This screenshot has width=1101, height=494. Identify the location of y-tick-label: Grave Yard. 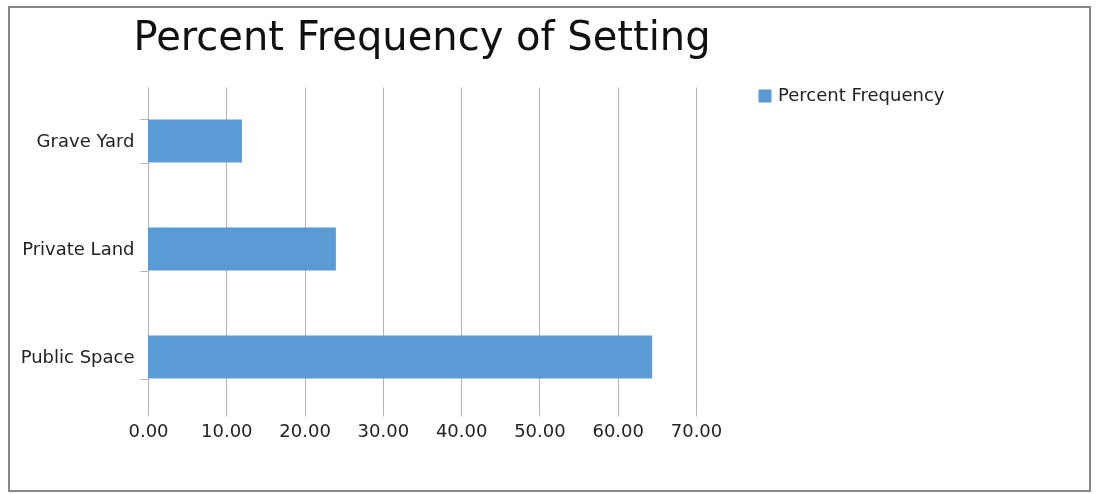
(85, 140).